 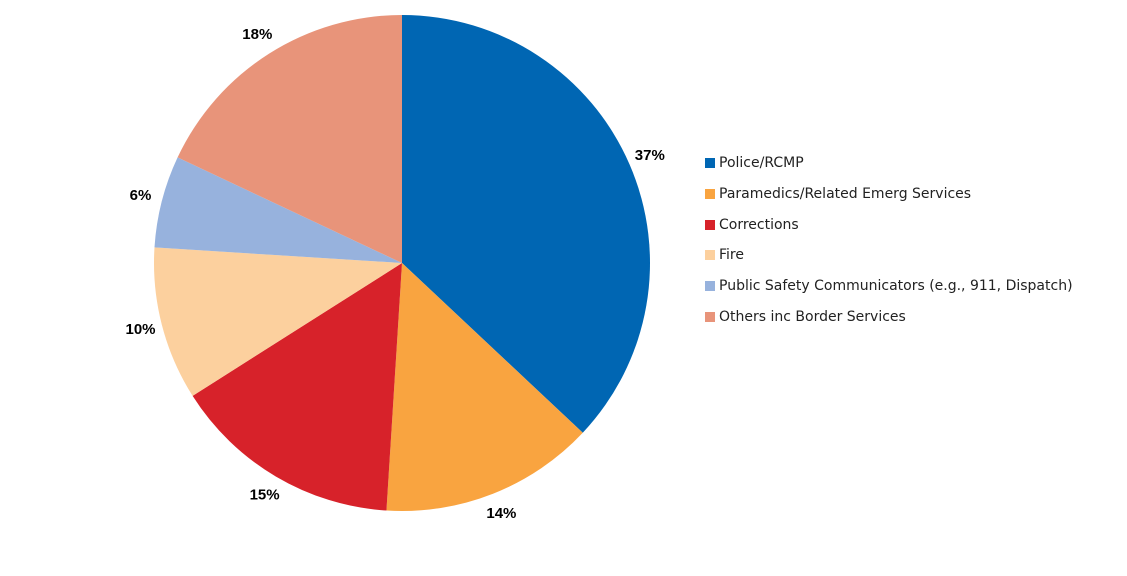 What do you see at coordinates (812, 316) in the screenshot?
I see `legend-label: Others inc Border Services` at bounding box center [812, 316].